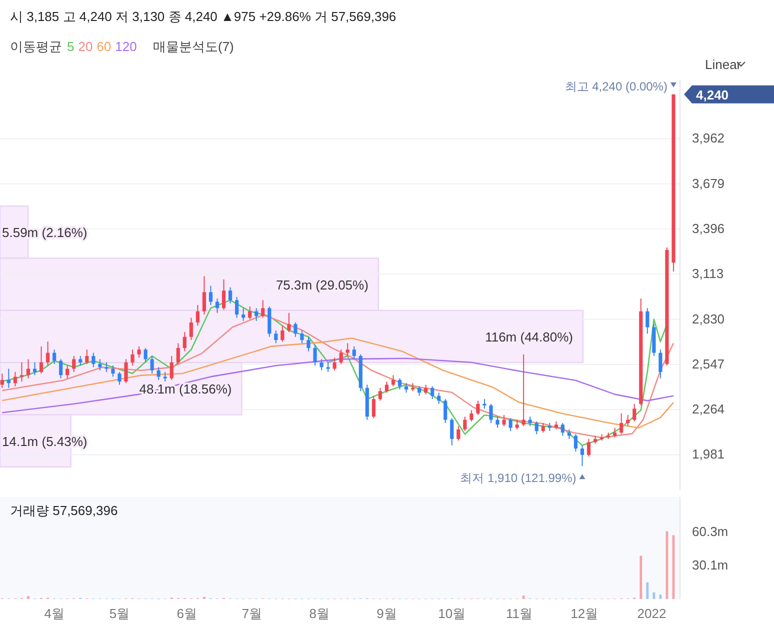 The image size is (774, 628). Describe the element at coordinates (126, 46) in the screenshot. I see `text: 120` at that location.